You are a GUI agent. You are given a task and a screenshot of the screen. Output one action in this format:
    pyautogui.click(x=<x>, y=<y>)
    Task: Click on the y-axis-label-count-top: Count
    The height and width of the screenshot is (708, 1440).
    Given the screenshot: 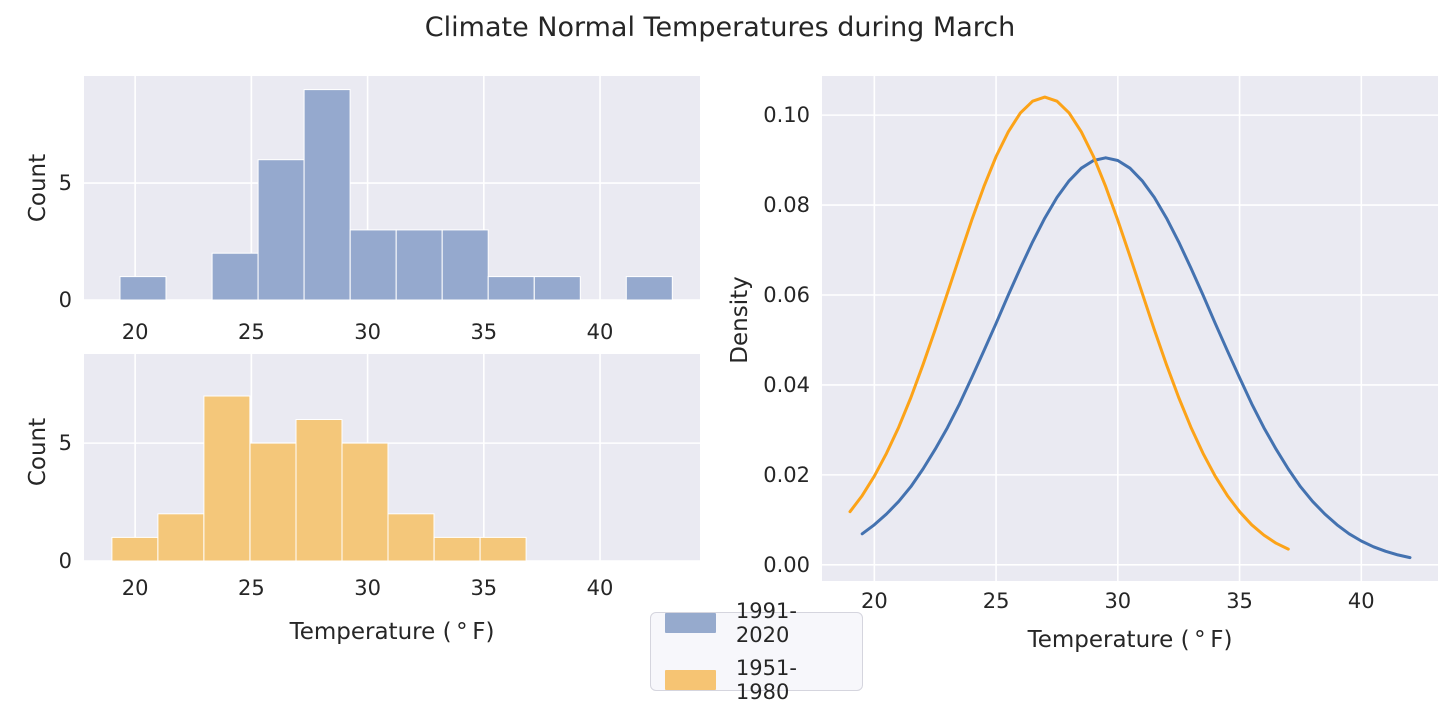 What is the action you would take?
    pyautogui.click(x=38, y=188)
    